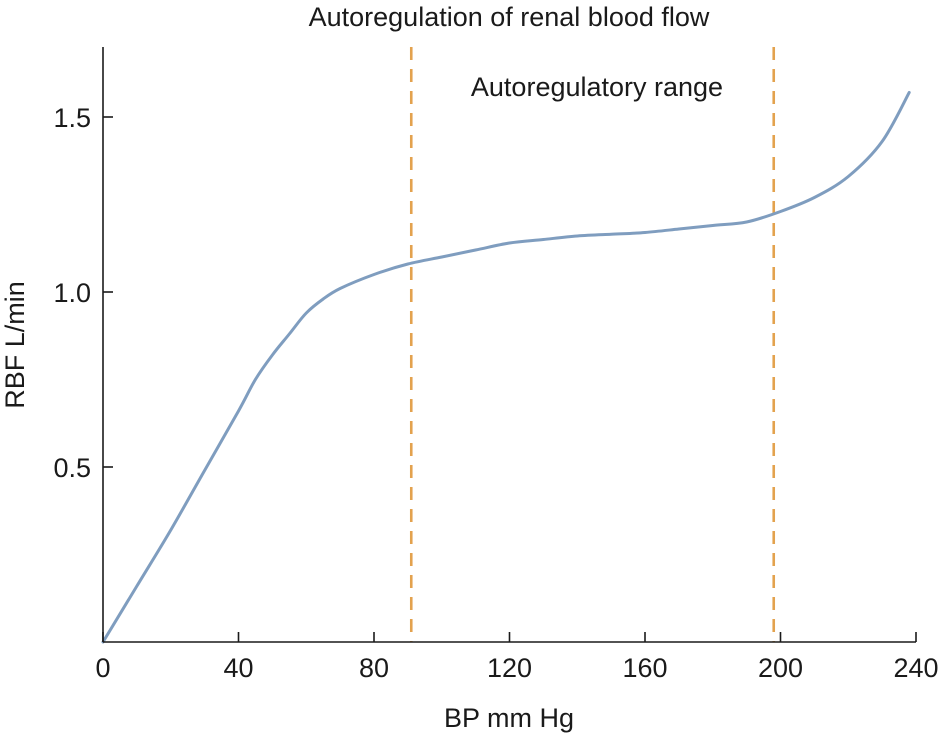 This screenshot has height=735, width=943. Describe the element at coordinates (644, 668) in the screenshot. I see `x-tick-label: 160` at that location.